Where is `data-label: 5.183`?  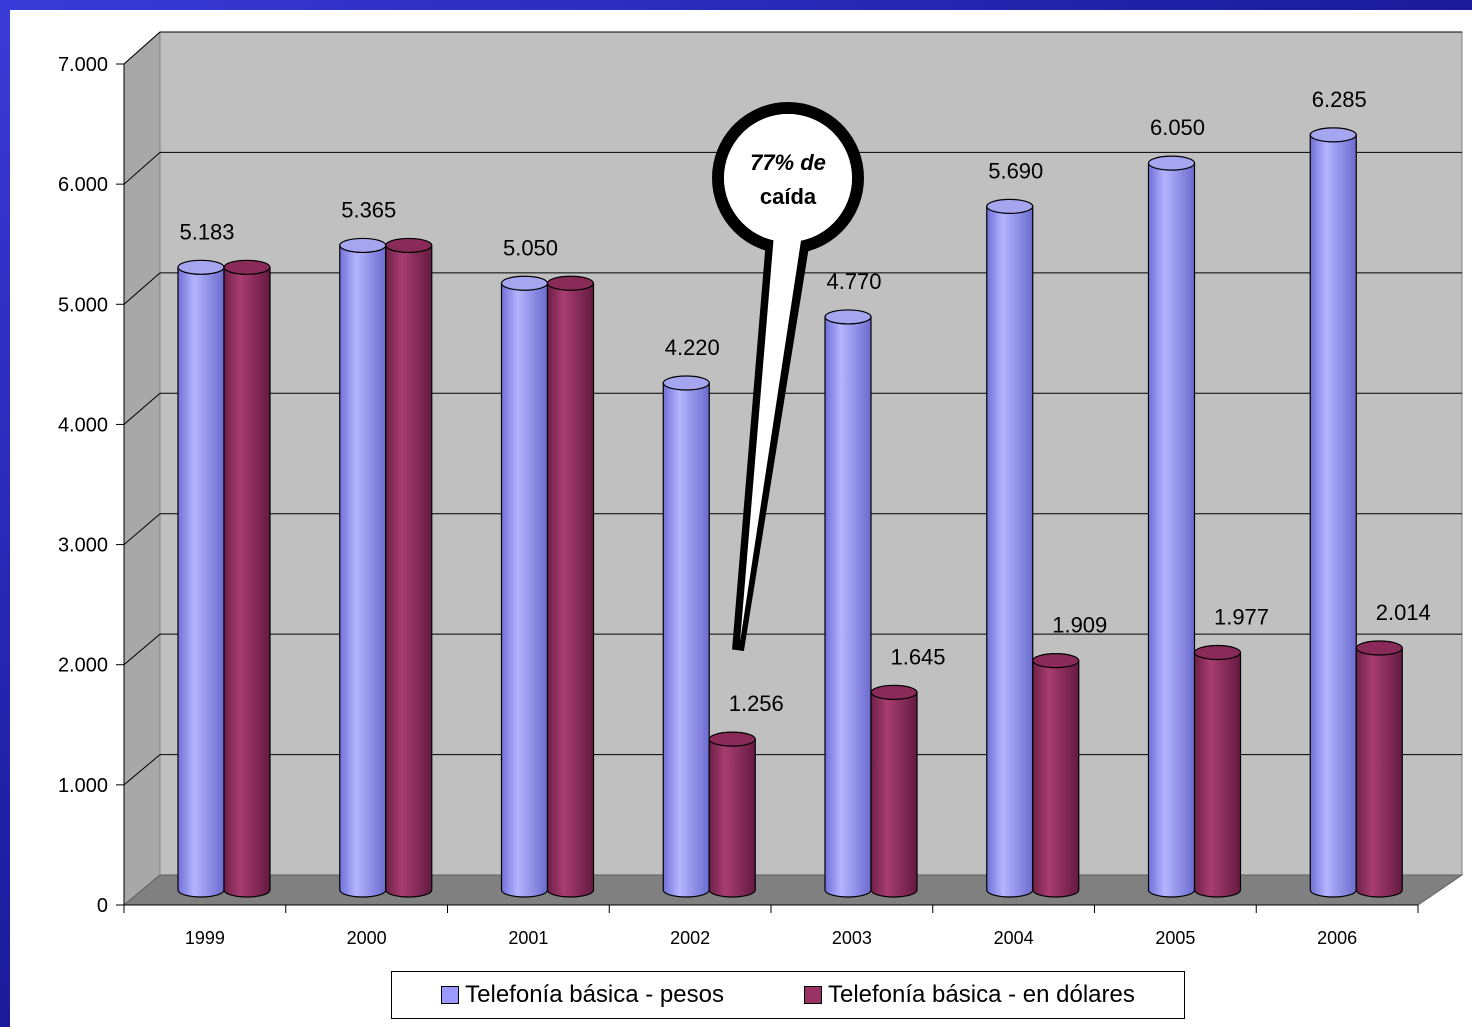 data-label: 5.183 is located at coordinates (206, 231).